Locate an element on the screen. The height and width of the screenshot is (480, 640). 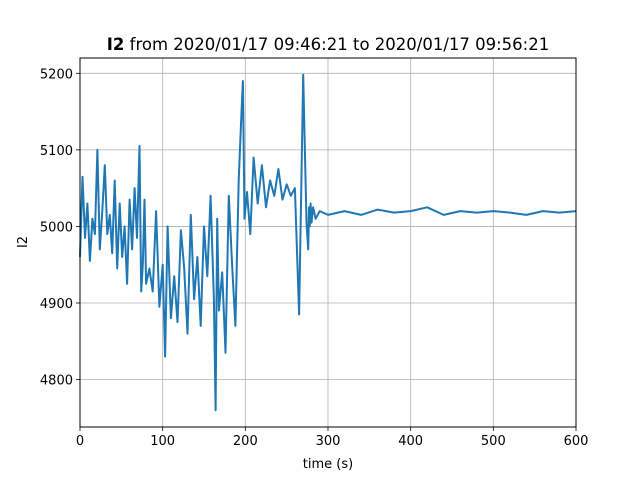
x-tick-label: 200 is located at coordinates (245, 441).